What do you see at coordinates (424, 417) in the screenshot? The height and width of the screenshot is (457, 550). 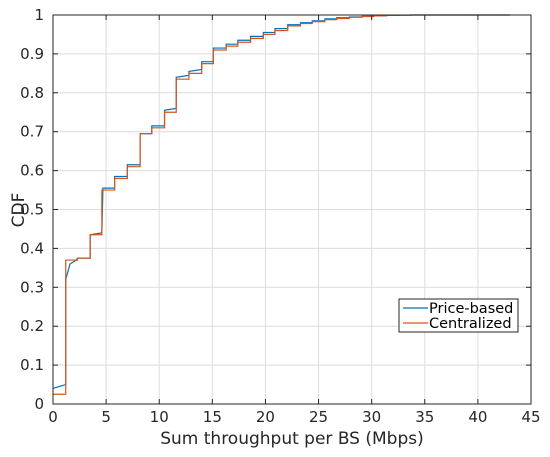 I see `x-tick-label: 35` at bounding box center [424, 417].